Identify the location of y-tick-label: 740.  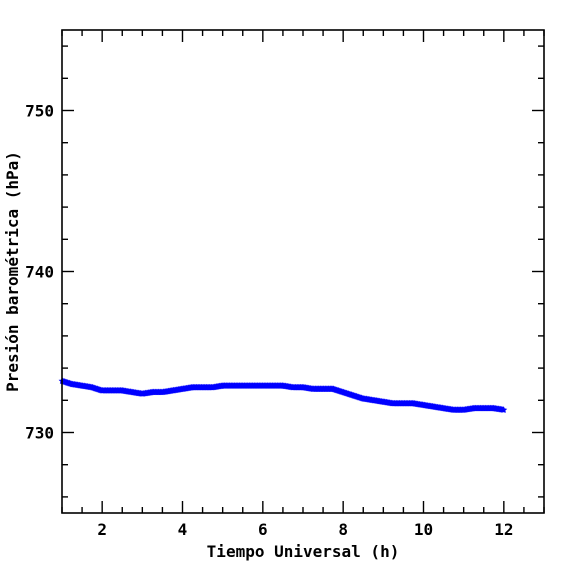
(39, 272).